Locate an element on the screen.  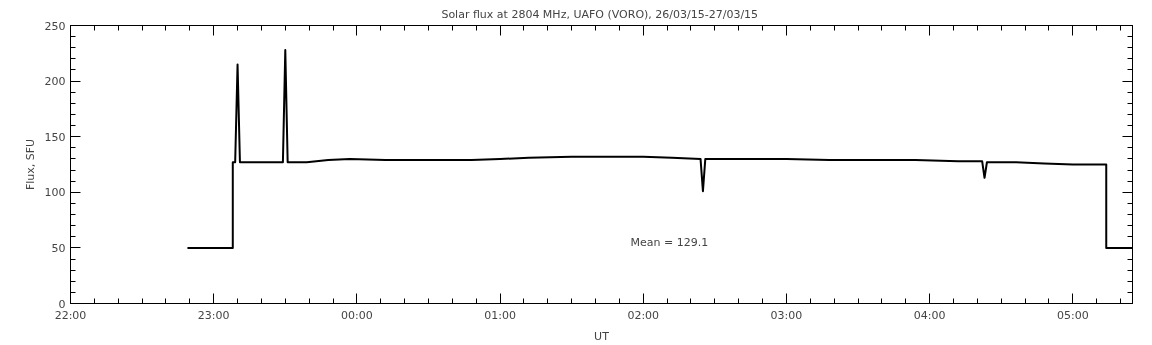
y-axis-title: Flux, SFU is located at coordinates (30, 164).